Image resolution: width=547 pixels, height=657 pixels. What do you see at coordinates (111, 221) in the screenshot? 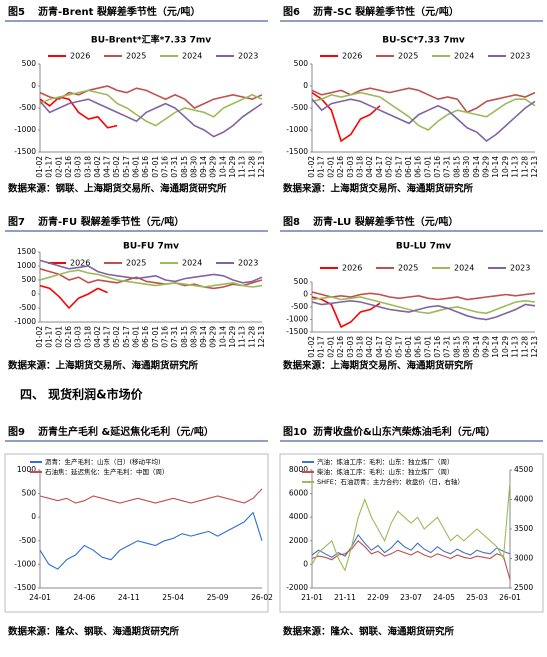
I see `figure-caption: 沥青-FU 裂解差季节性（元/吨）` at bounding box center [111, 221].